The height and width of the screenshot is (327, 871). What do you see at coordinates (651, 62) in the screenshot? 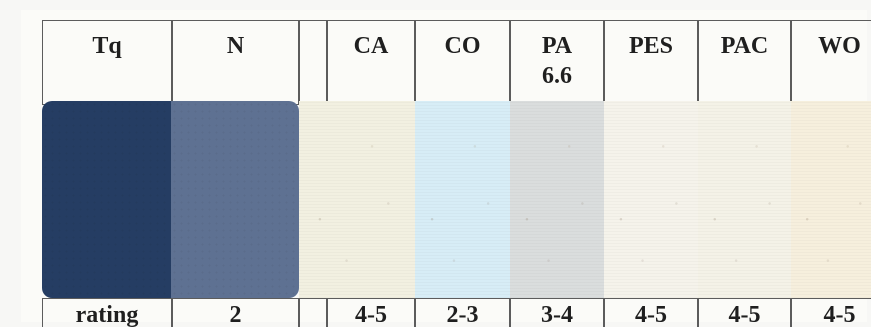
I see `header-pes: PES` at bounding box center [651, 62].